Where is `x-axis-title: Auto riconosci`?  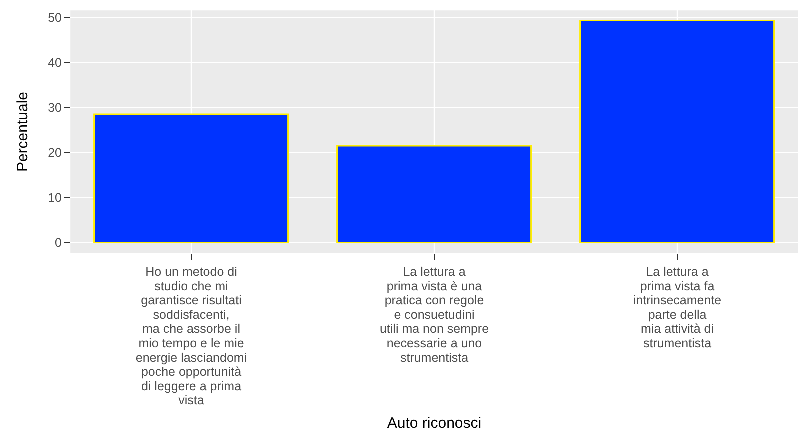
x-axis-title: Auto riconosci is located at coordinates (434, 423).